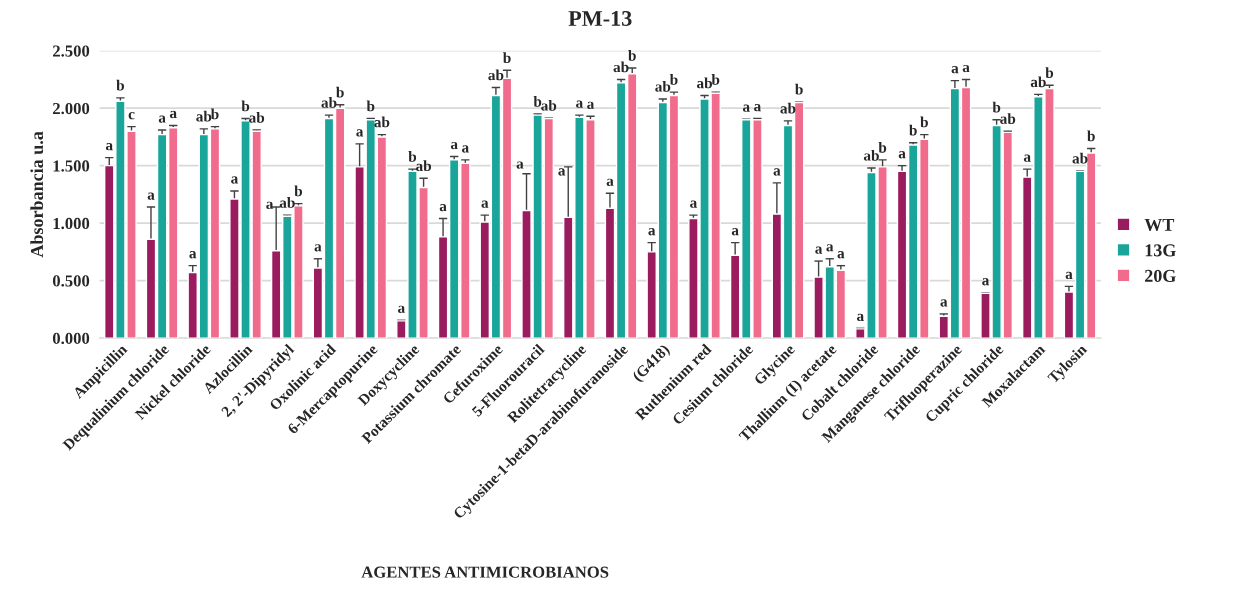 This screenshot has height=590, width=1244. I want to click on y-tick-label: 2.500, so click(71, 51).